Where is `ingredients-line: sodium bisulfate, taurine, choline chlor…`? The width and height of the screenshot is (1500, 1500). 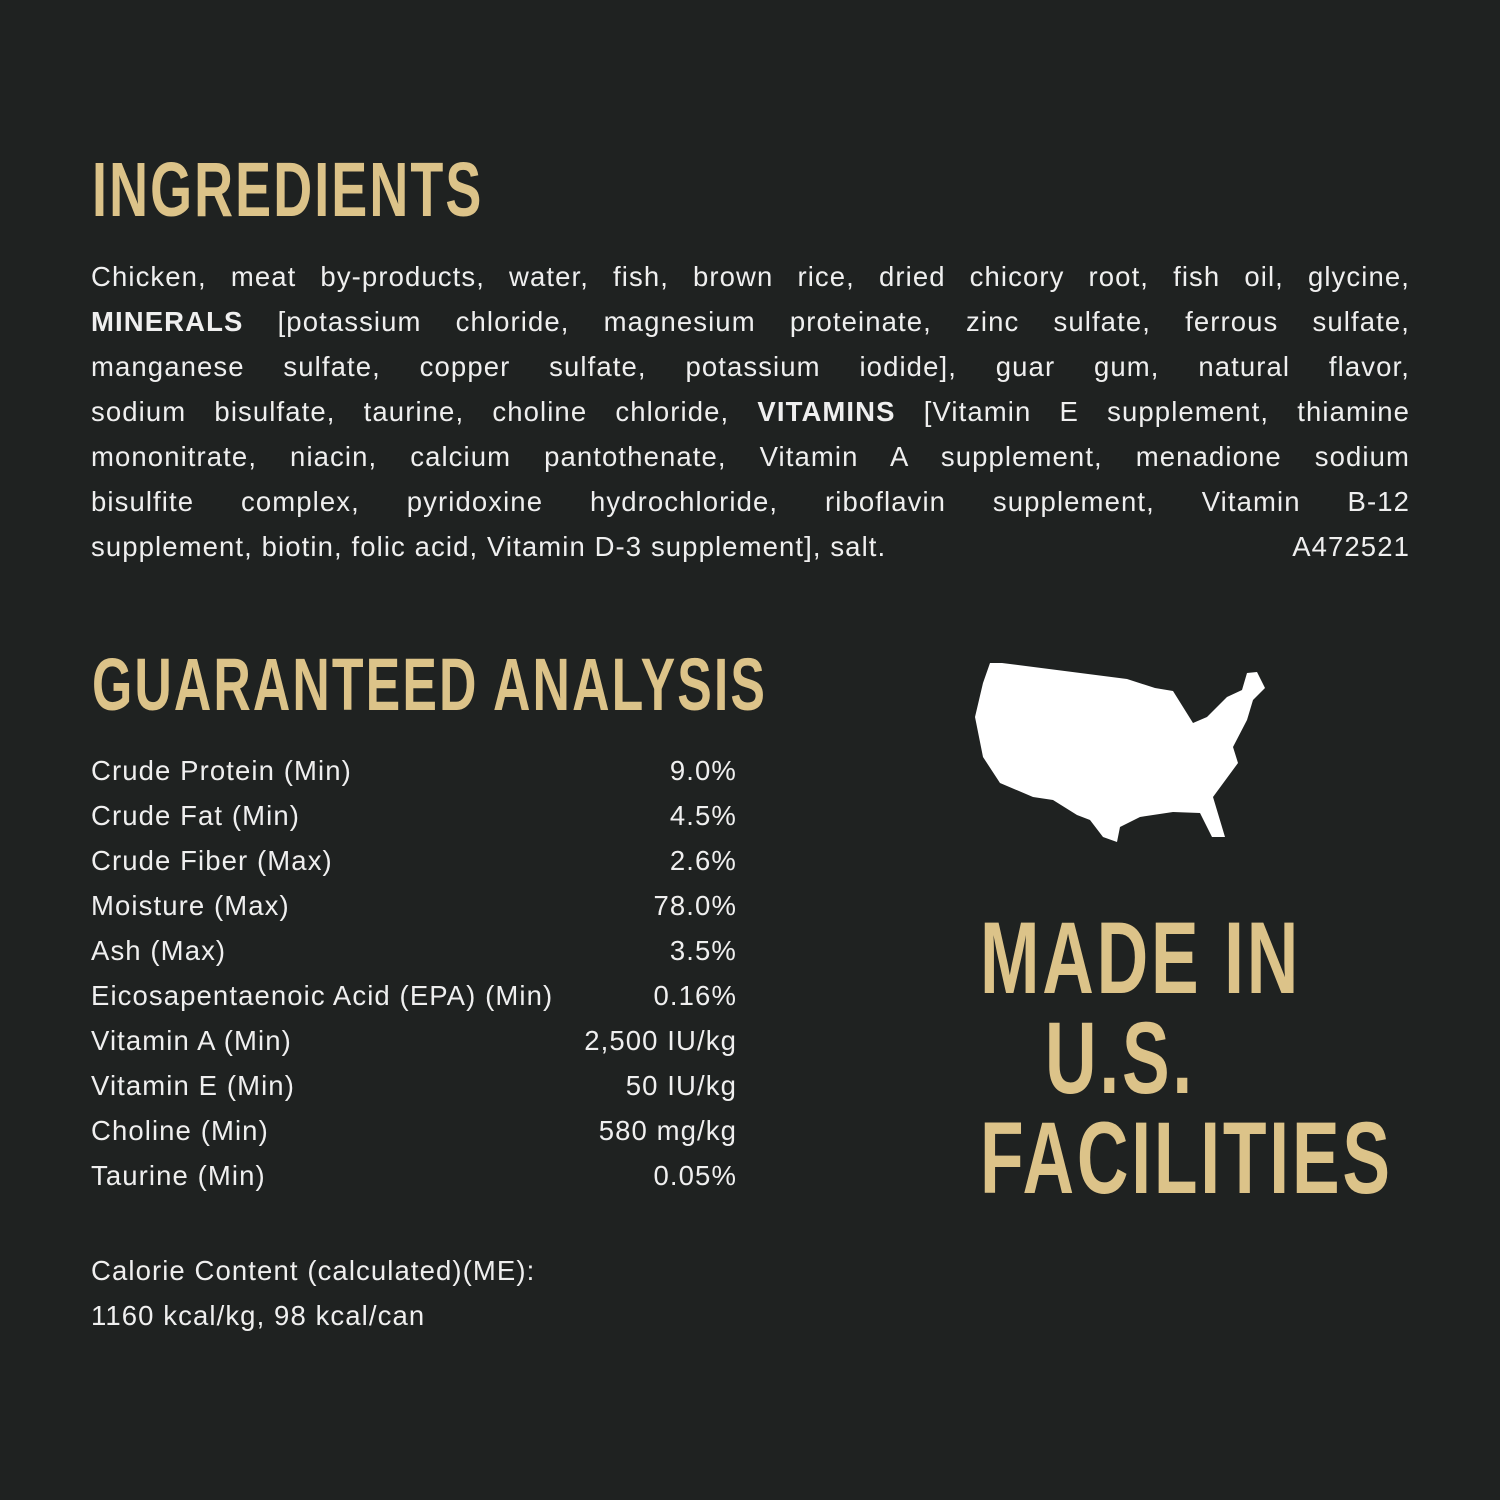 ingredients-line: sodium bisulfate, taurine, choline chlor… is located at coordinates (751, 411).